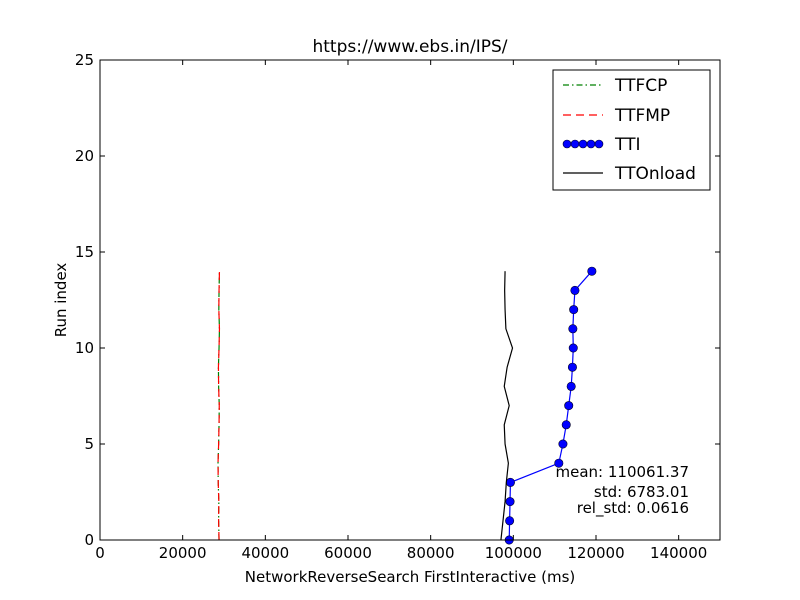  What do you see at coordinates (84, 60) in the screenshot?
I see `y-tick-label: 25` at bounding box center [84, 60].